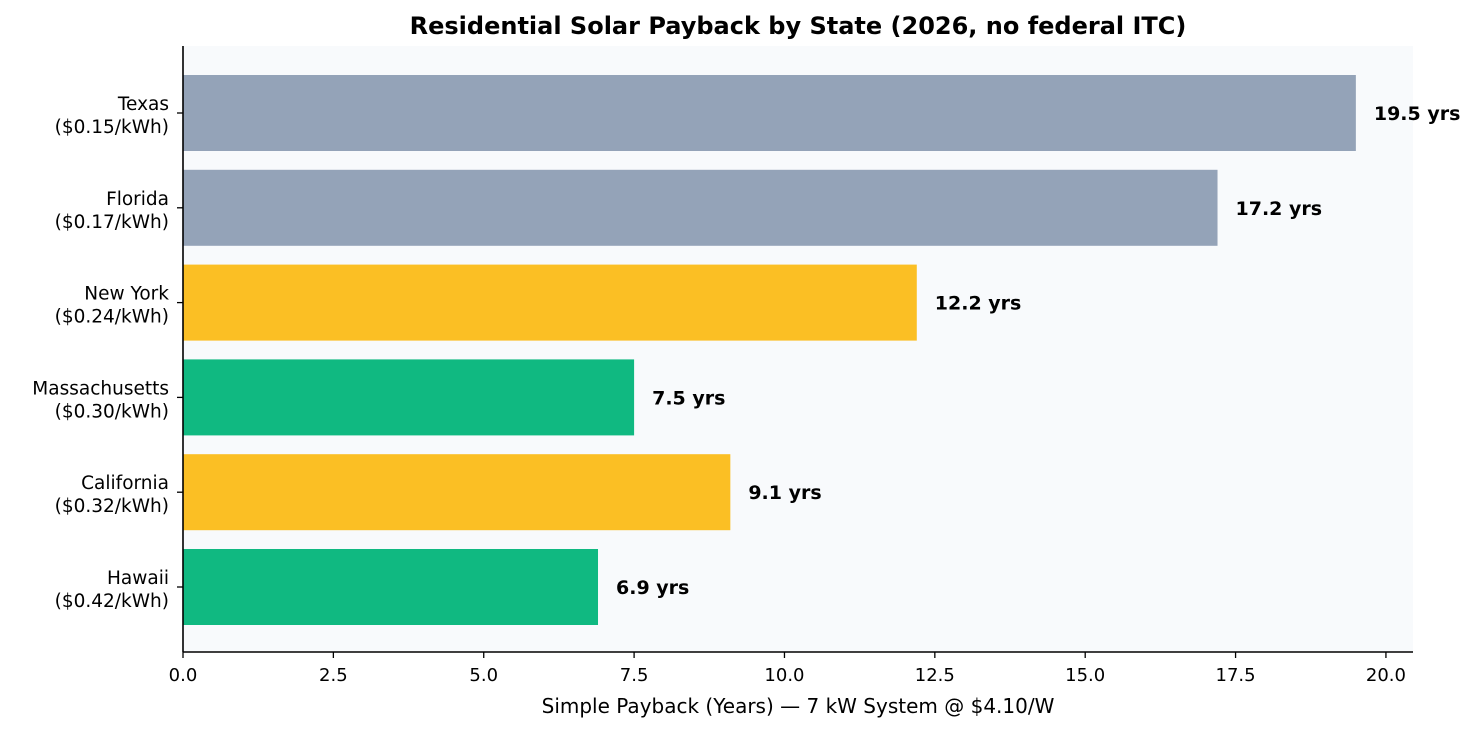  What do you see at coordinates (112, 411) in the screenshot?
I see `category-rate-massachusetts: ($0.30/kWh)` at bounding box center [112, 411].